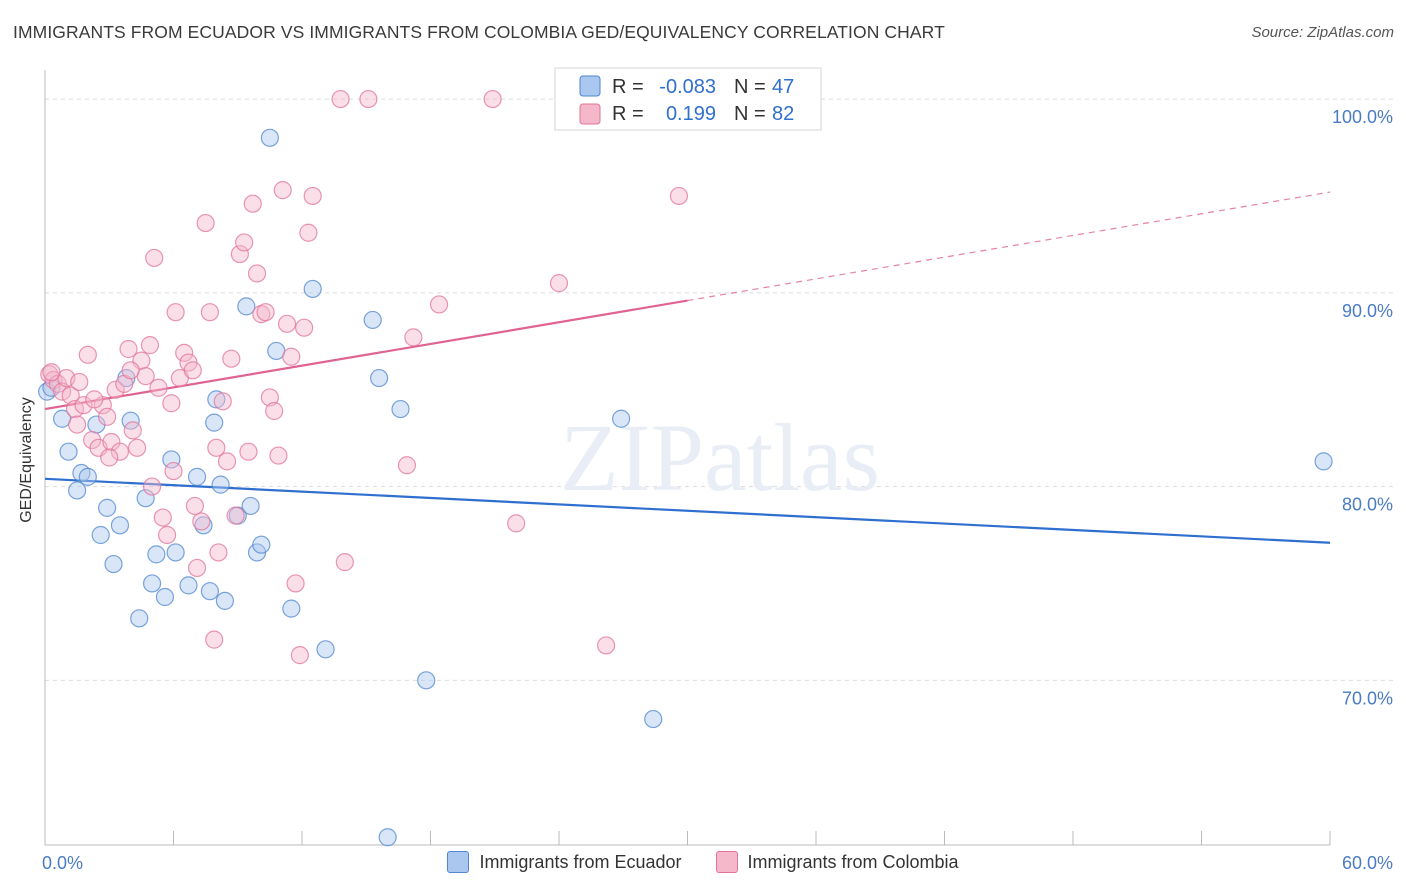 The image size is (1406, 892). What do you see at coordinates (580, 861) in the screenshot?
I see `legend-label-ecuador: Immigrants from Ecuador` at bounding box center [580, 861].